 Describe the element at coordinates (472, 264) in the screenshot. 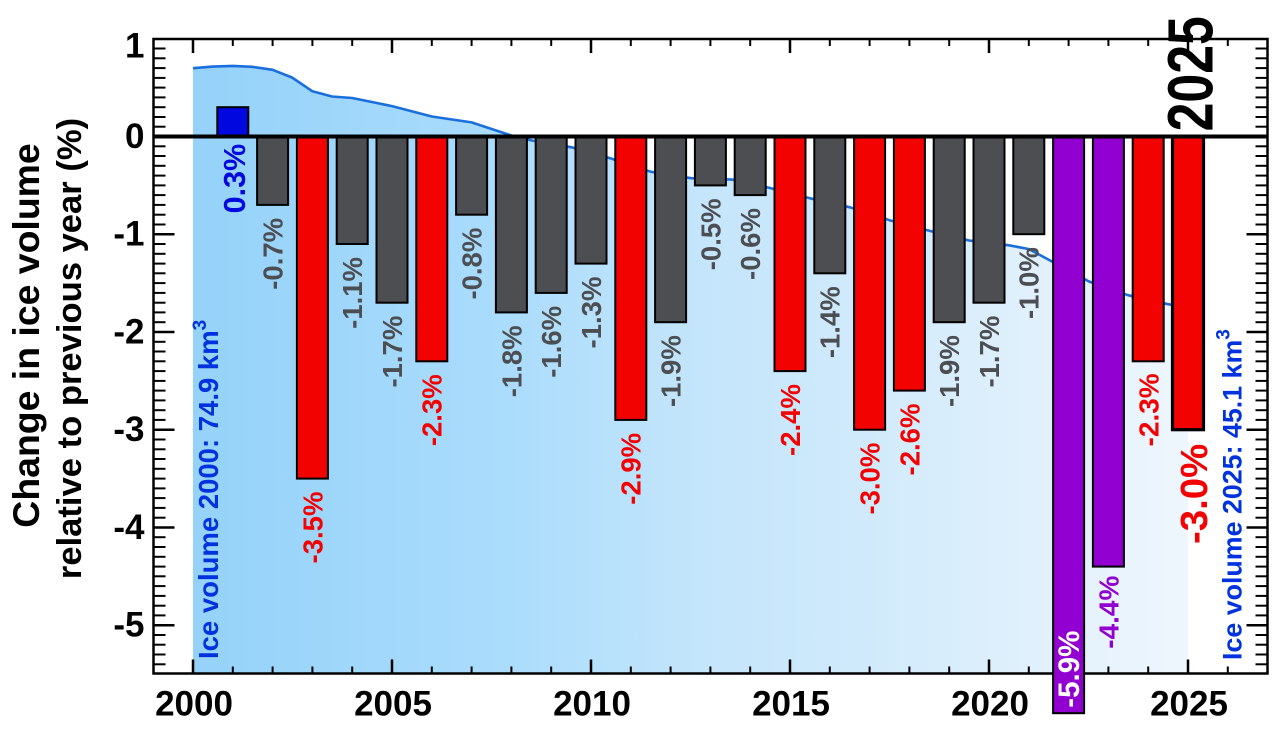

I see `svg-text: -0.8%` at that location.